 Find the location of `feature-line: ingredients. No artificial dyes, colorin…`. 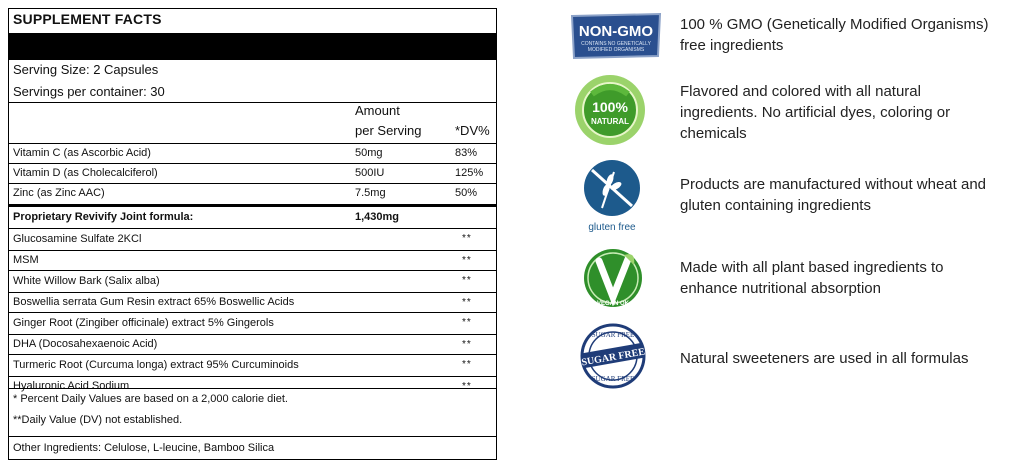

feature-line: ingredients. No artificial dyes, colorin… is located at coordinates (815, 112).